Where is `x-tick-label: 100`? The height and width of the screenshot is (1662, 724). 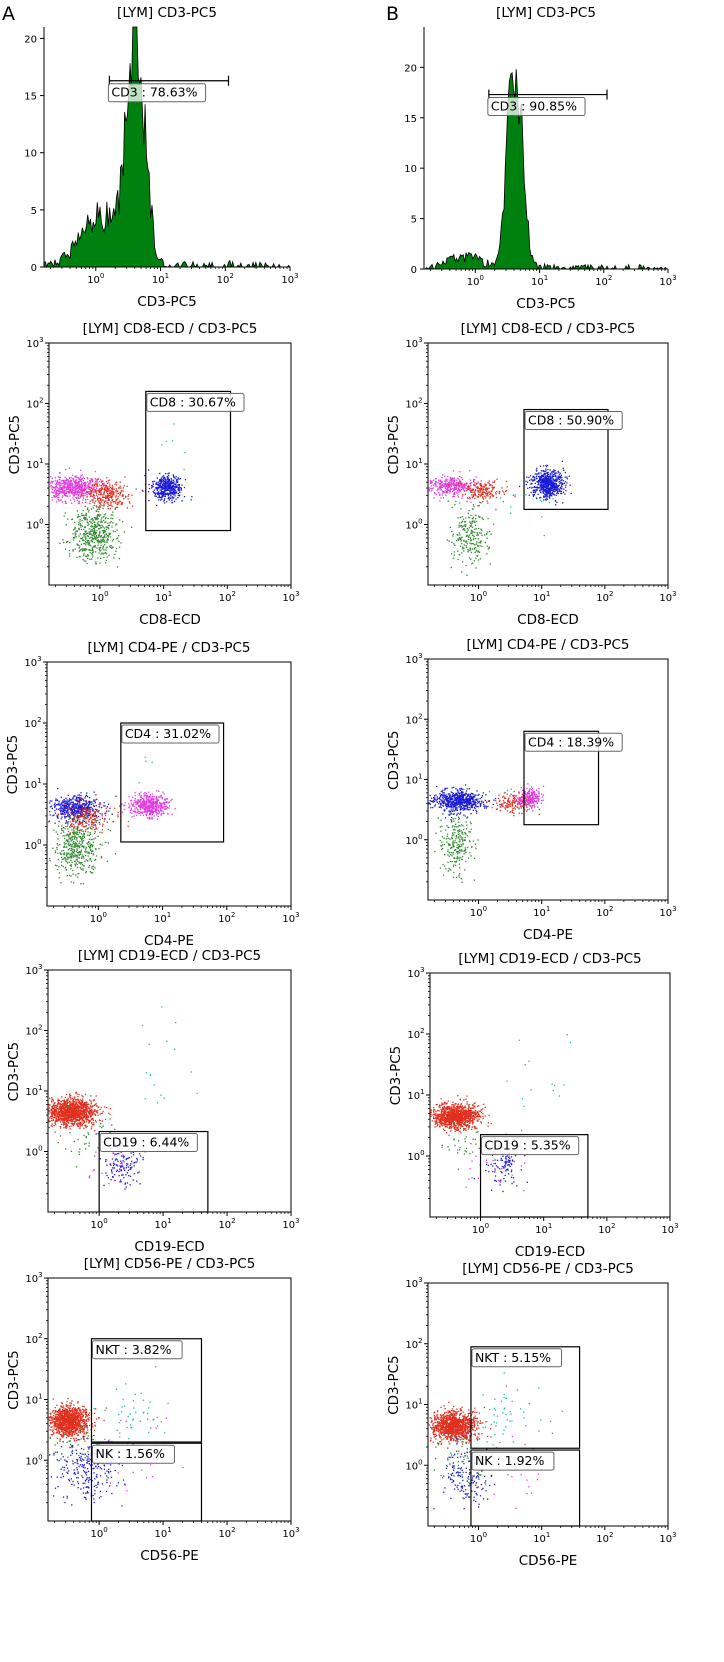
x-tick-label: 100 is located at coordinates (475, 281).